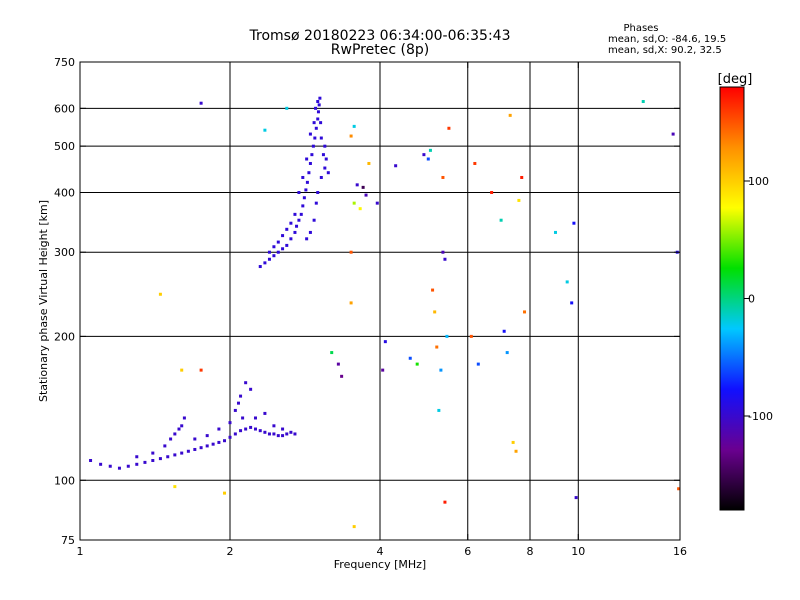 This screenshot has width=800, height=600. I want to click on y-tick-label: 400, so click(64, 192).